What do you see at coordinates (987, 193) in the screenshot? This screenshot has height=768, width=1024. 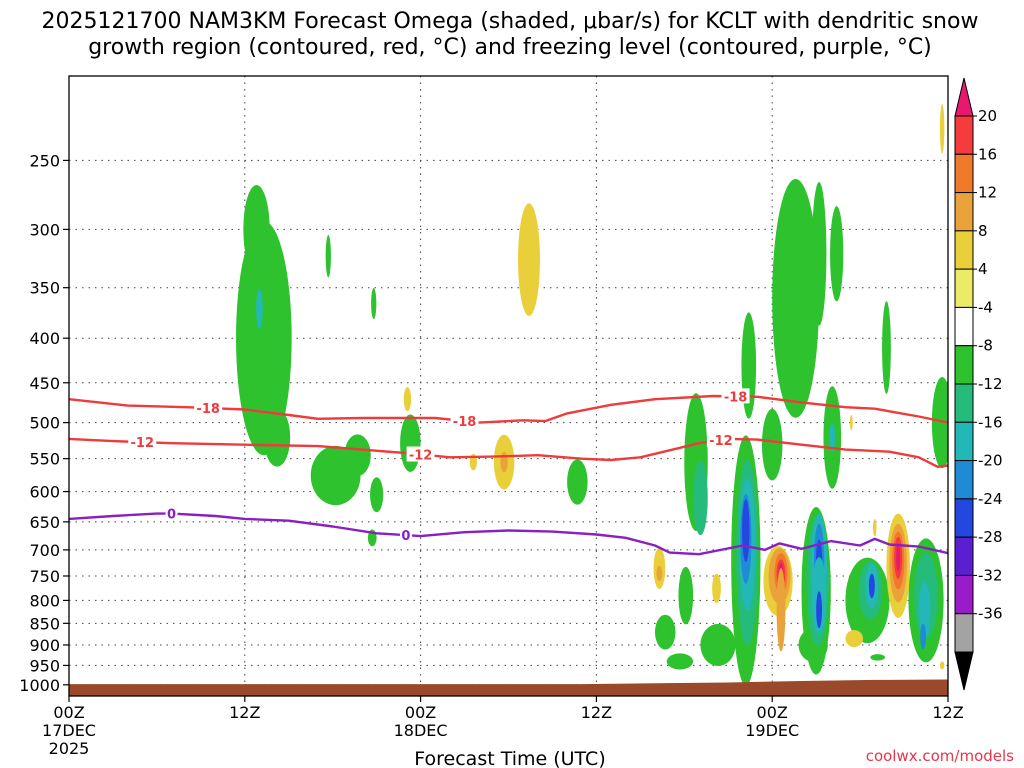 I see `colorbar-label: 12` at bounding box center [987, 193].